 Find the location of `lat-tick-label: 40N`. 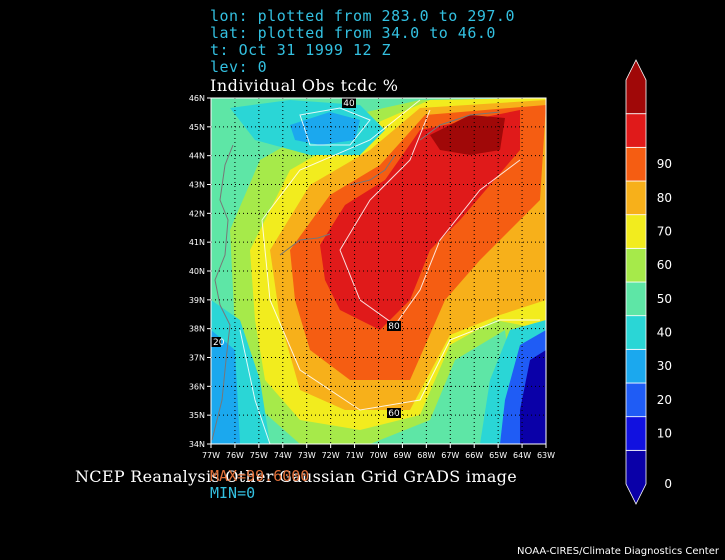

lat-tick-label: 40N is located at coordinates (197, 271).